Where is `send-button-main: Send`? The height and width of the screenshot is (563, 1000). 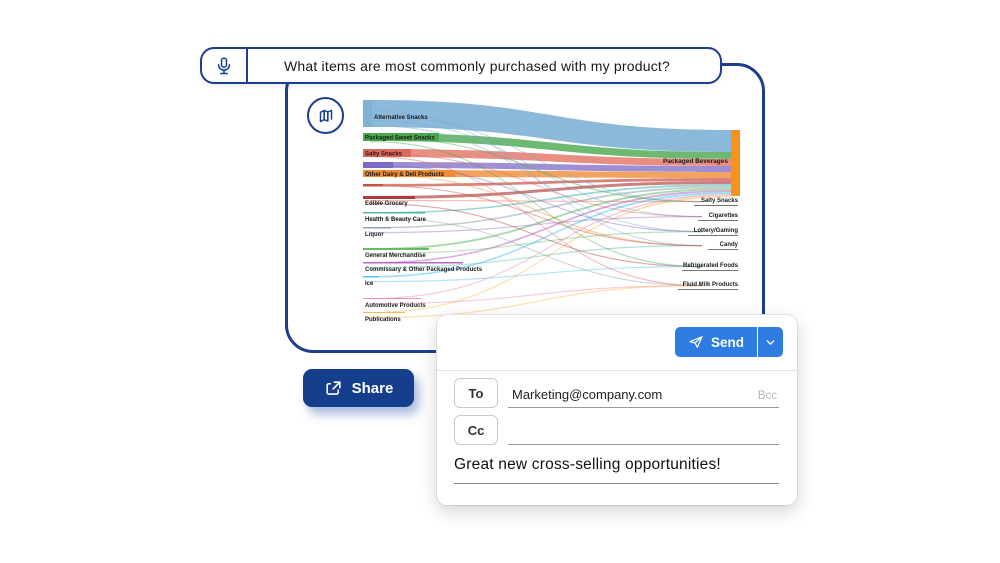 send-button-main: Send is located at coordinates (715, 342).